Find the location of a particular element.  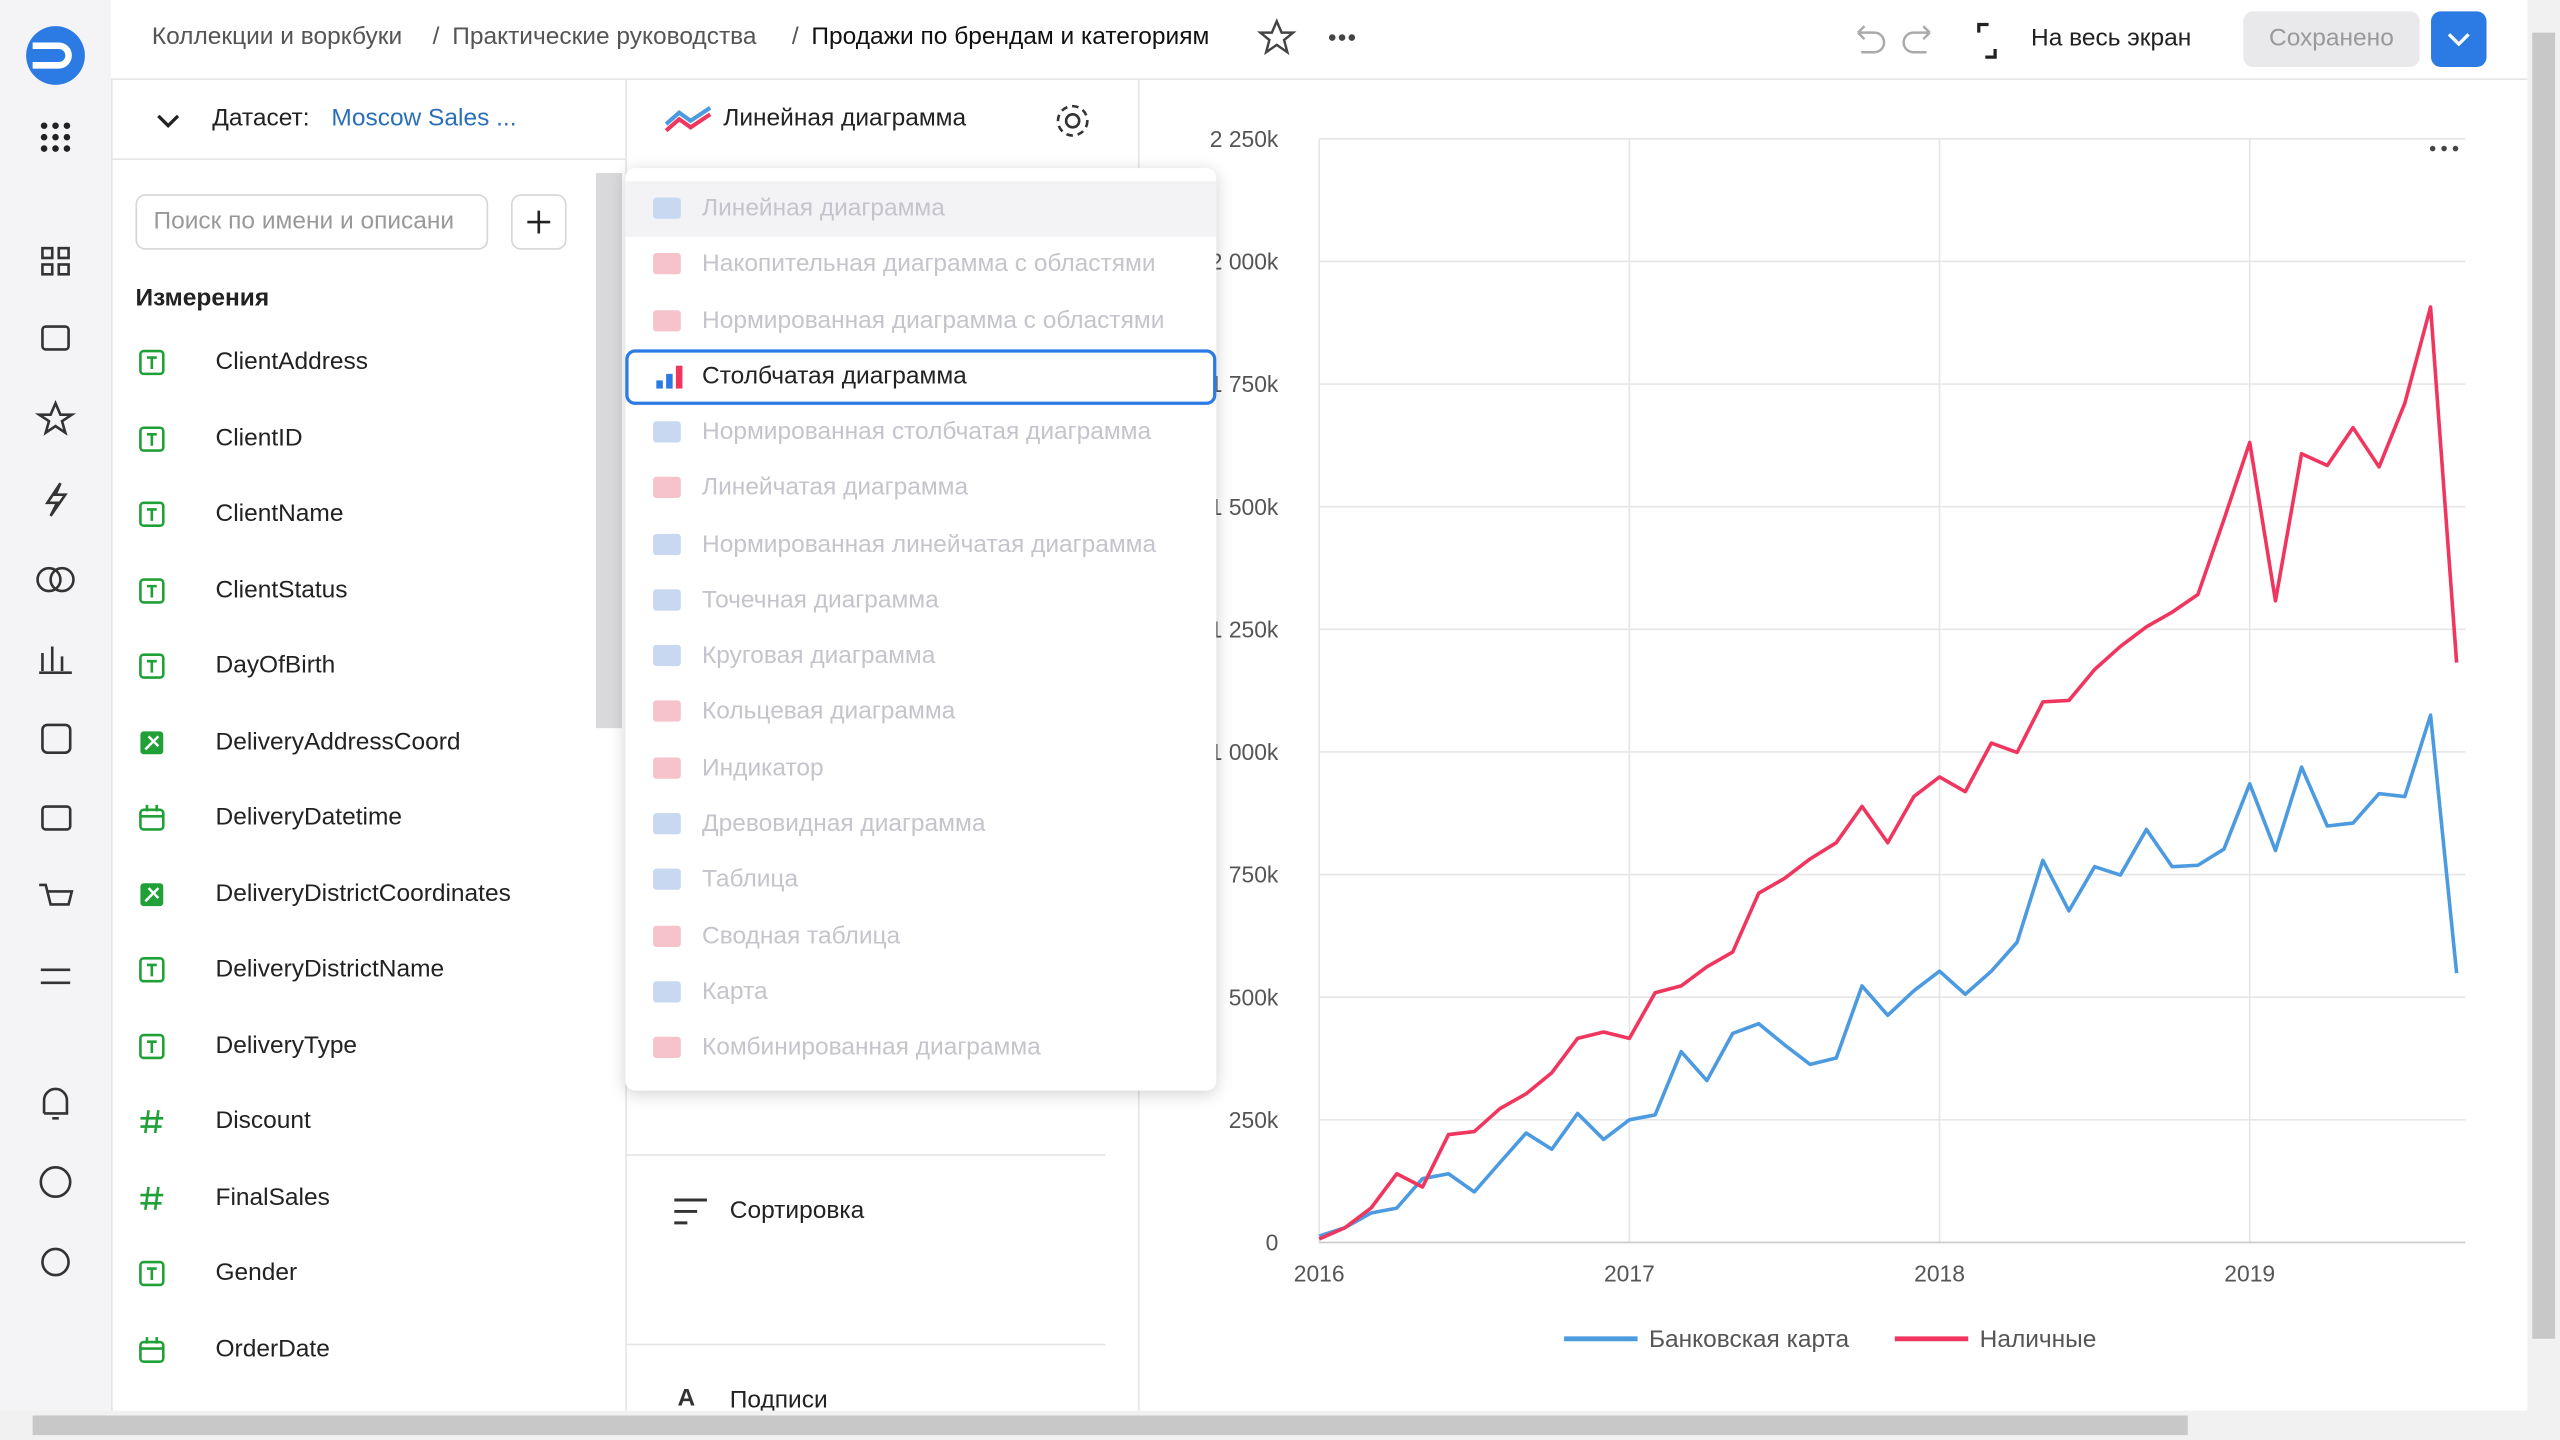

y-tick-label: 1 000k is located at coordinates (1244, 752).